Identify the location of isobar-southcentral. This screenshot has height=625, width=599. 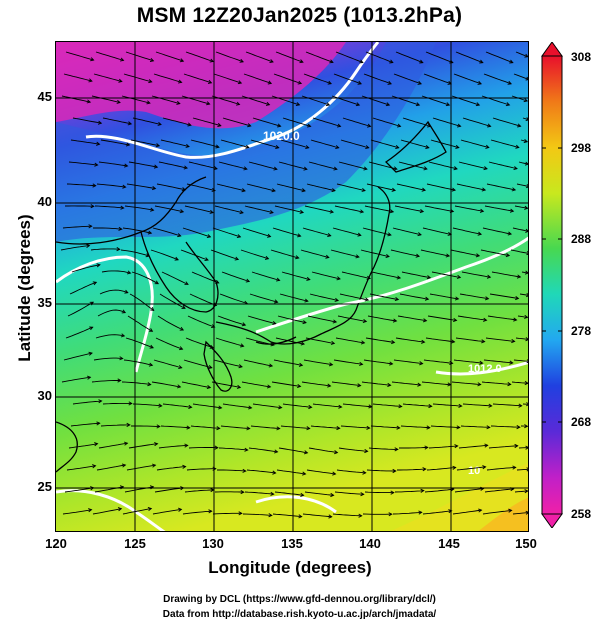
(296, 504).